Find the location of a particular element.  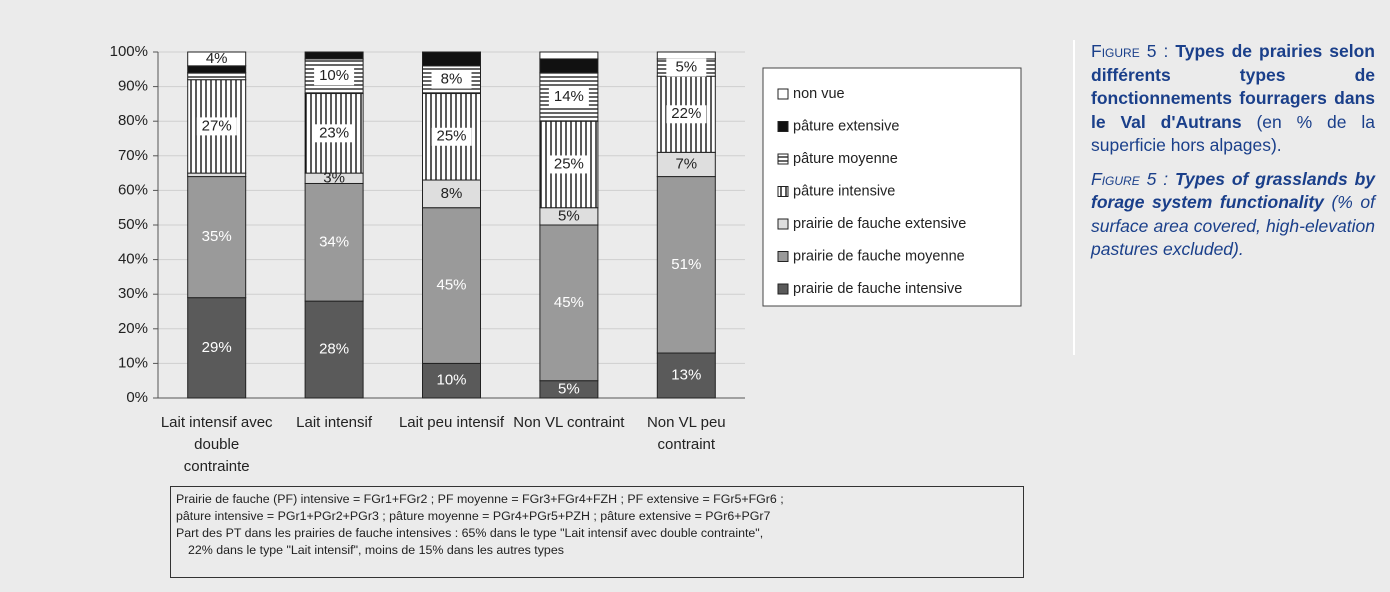

data-label: 29% is located at coordinates (217, 347).